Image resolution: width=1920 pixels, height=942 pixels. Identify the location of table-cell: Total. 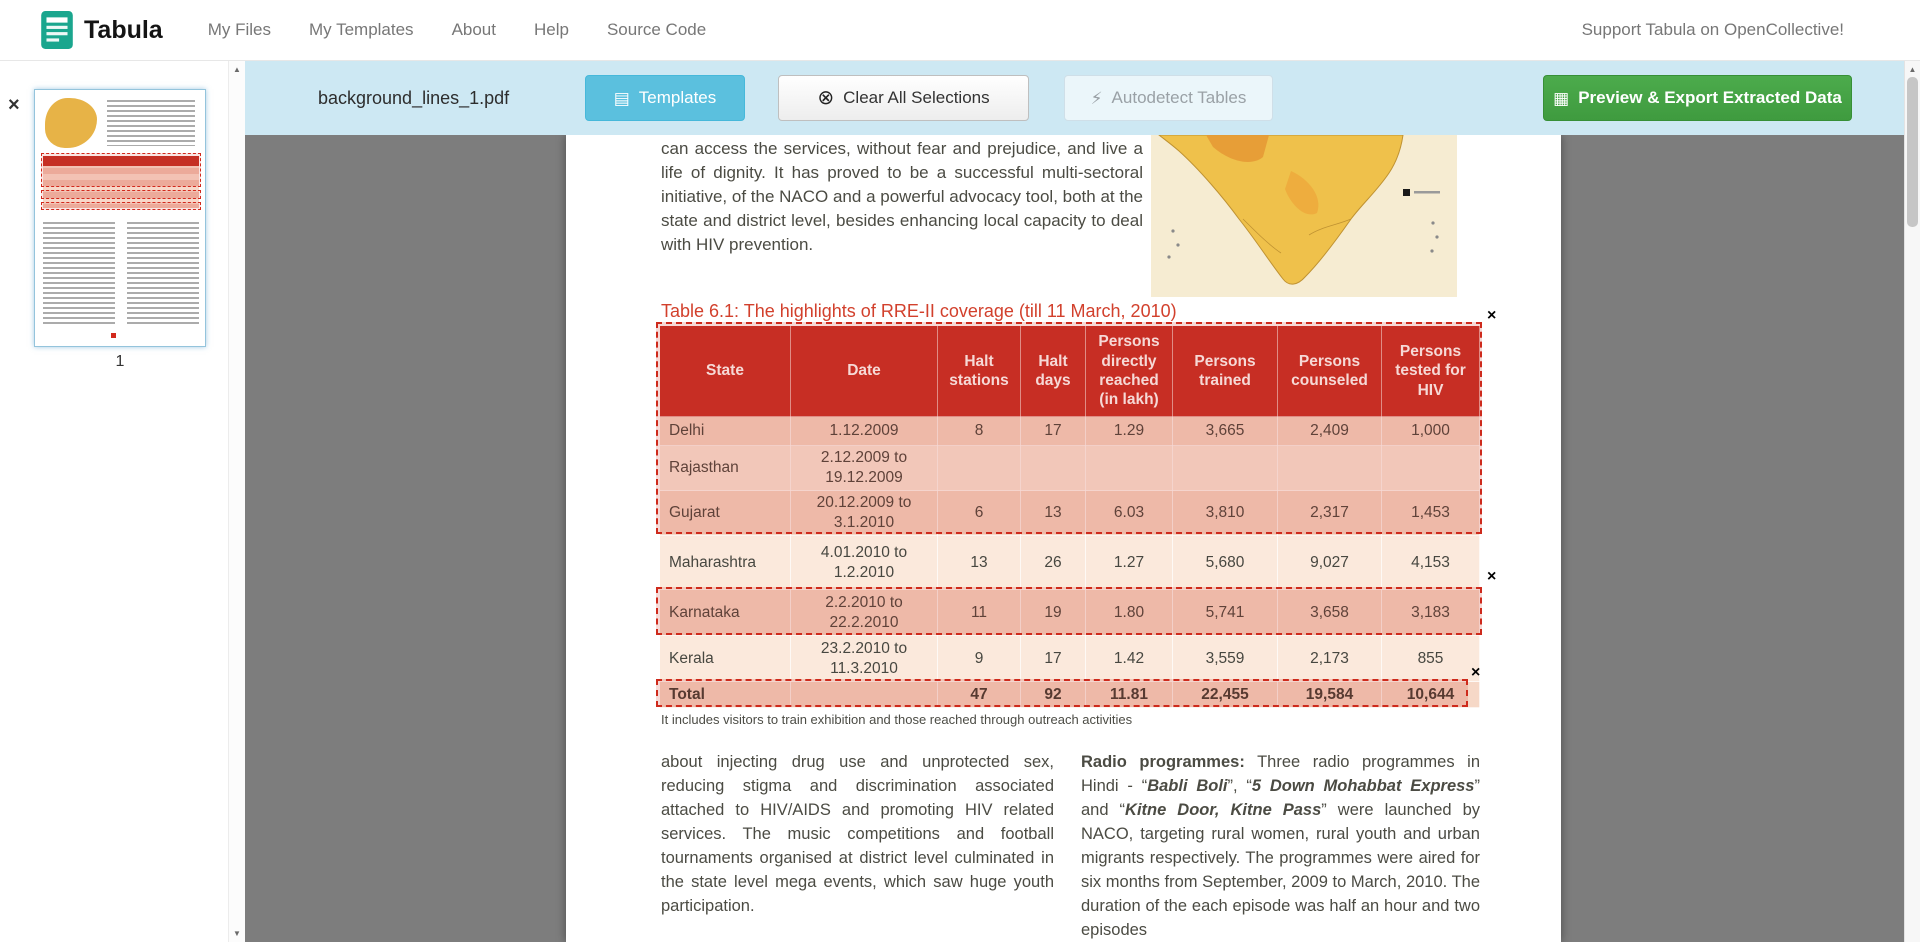
(725, 694).